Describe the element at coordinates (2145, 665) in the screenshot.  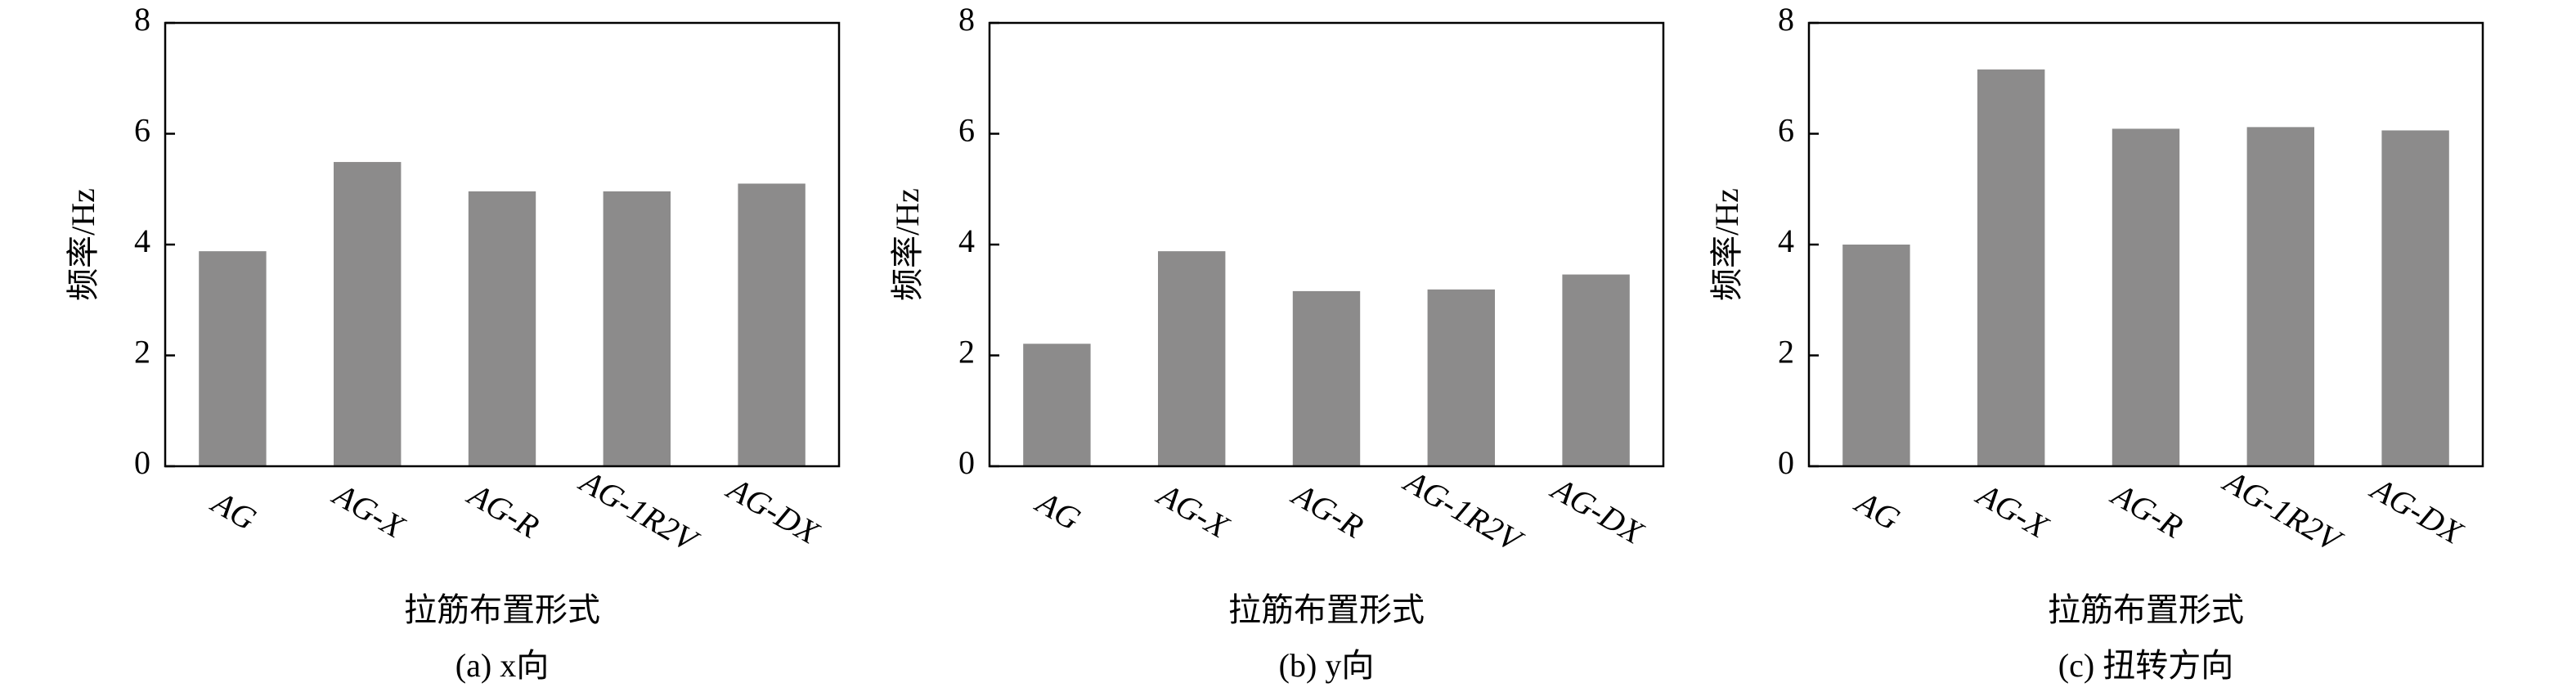
I see `caption: (c) 扭转方向` at that location.